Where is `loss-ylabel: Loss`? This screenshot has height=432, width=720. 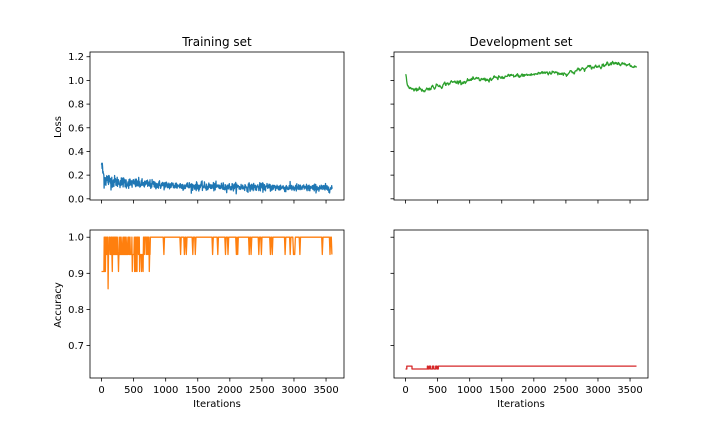
loss-ylabel: Loss is located at coordinates (58, 127).